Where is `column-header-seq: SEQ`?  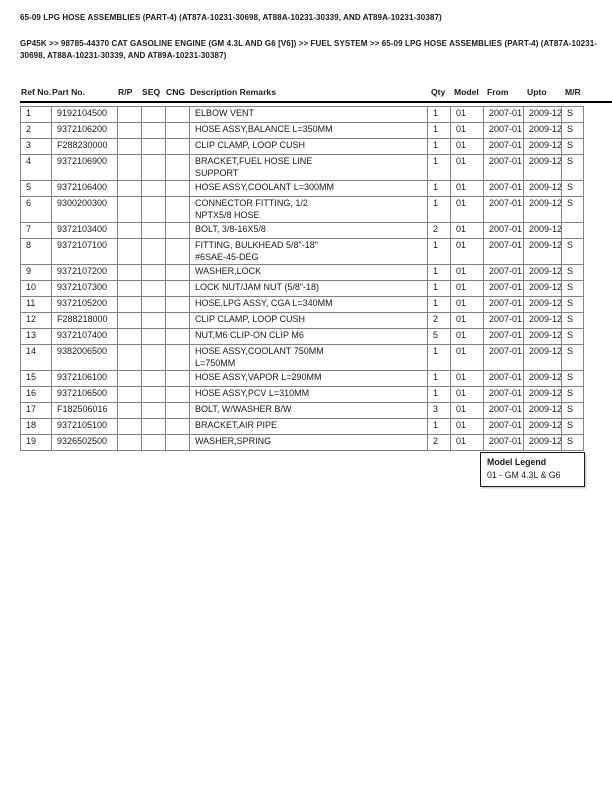 column-header-seq: SEQ is located at coordinates (151, 92).